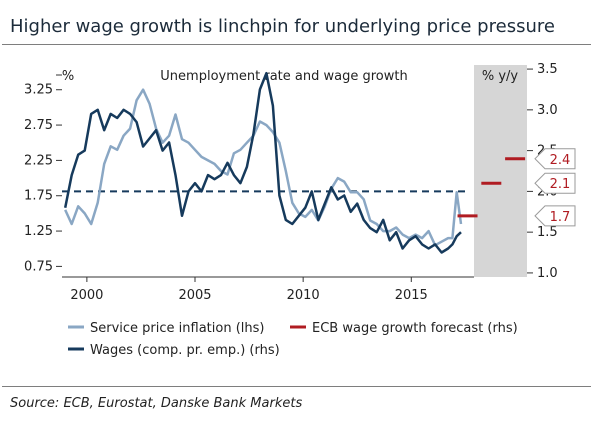  What do you see at coordinates (68, 76) in the screenshot?
I see `left-axis-unit: %` at bounding box center [68, 76].